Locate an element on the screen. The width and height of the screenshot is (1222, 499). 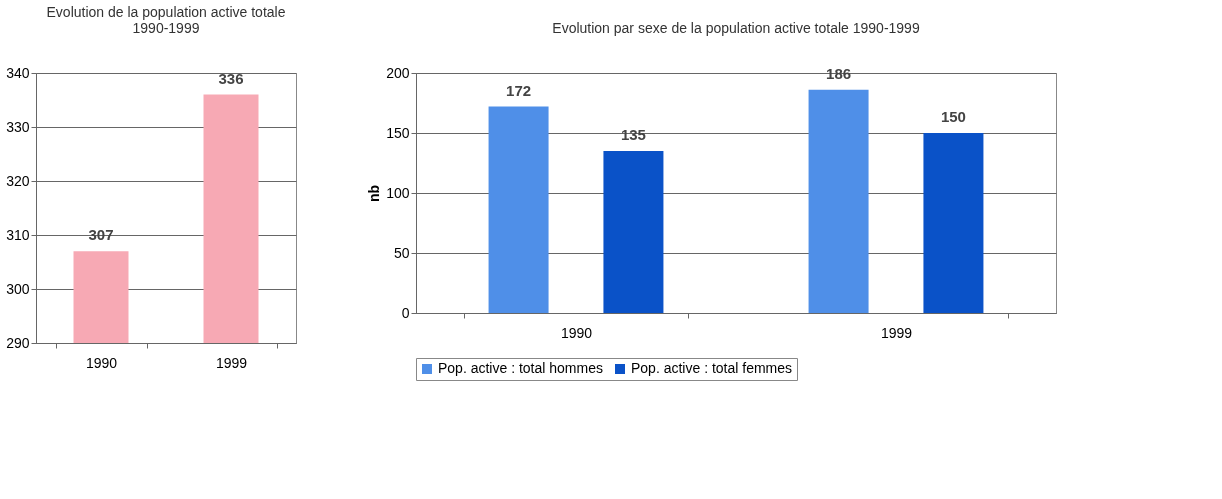
y-tick-label: 0 is located at coordinates (405, 312).